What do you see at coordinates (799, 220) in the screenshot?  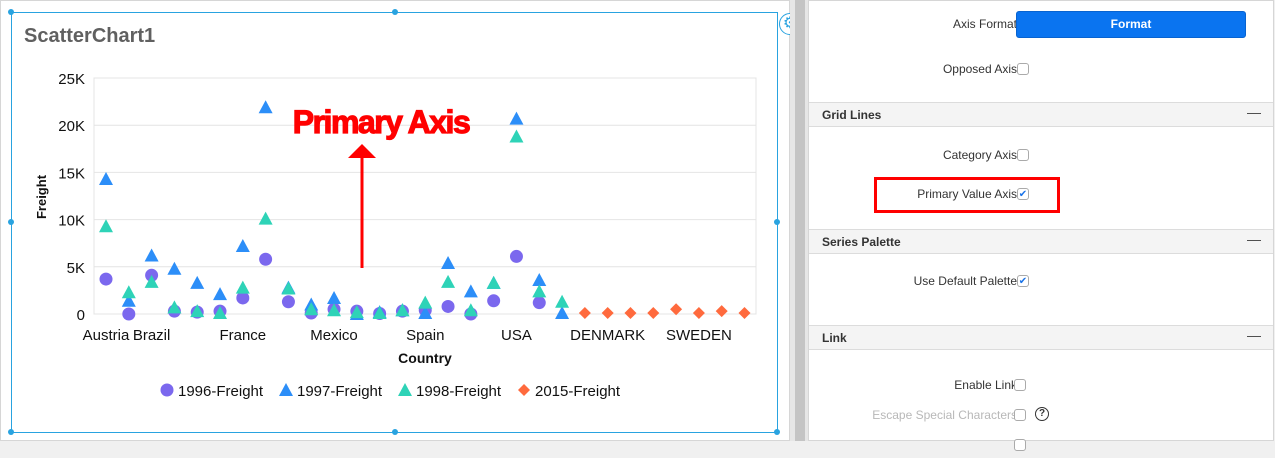 I see `panel-splitter` at bounding box center [799, 220].